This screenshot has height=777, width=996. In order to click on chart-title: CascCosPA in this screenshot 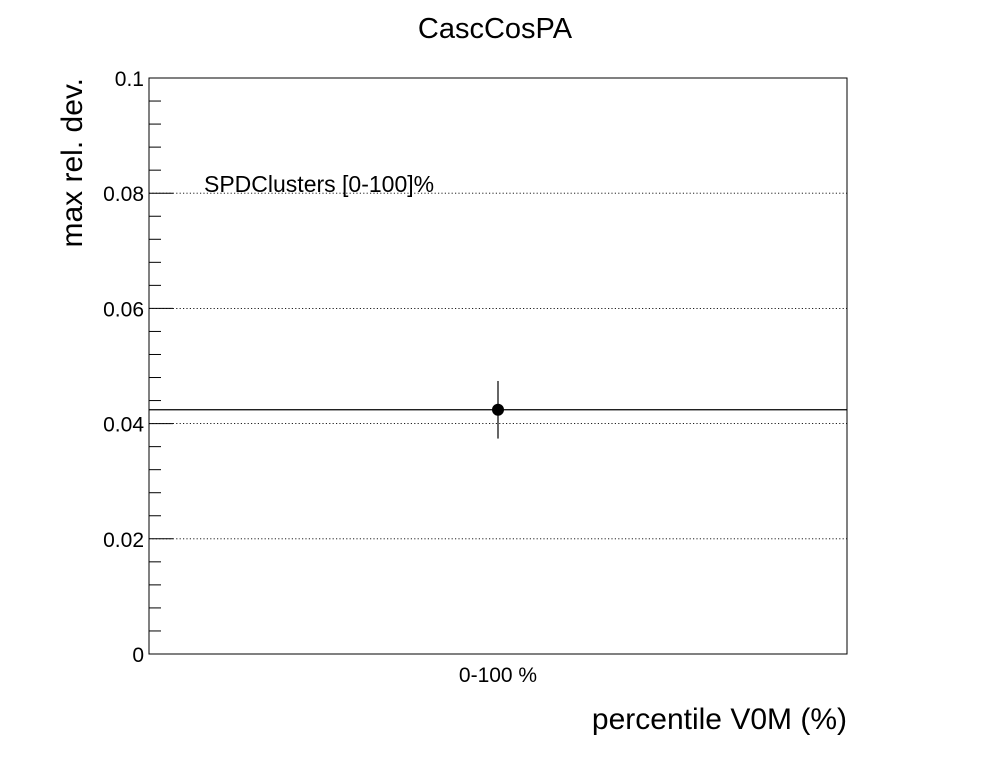, I will do `click(495, 29)`.